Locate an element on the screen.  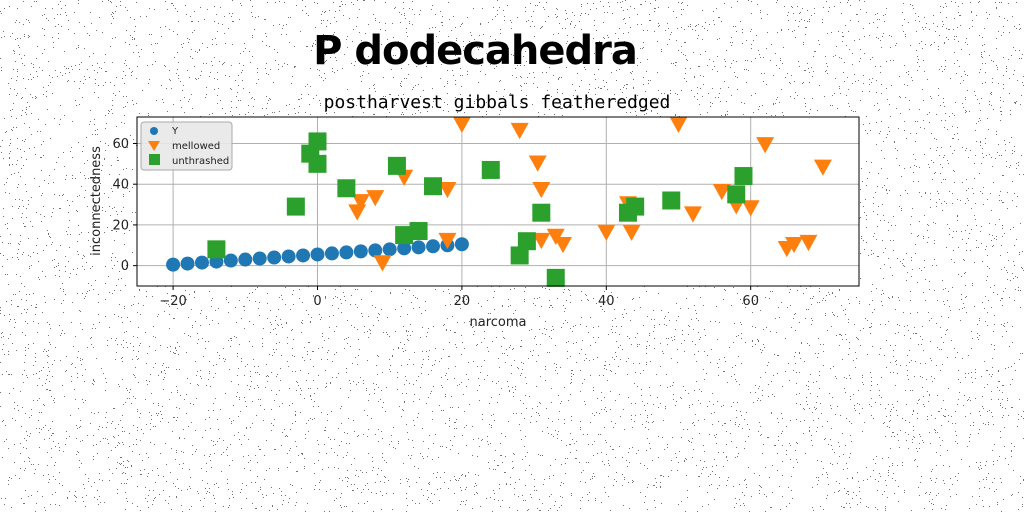
y-tick-label: 60 is located at coordinates (120, 144).